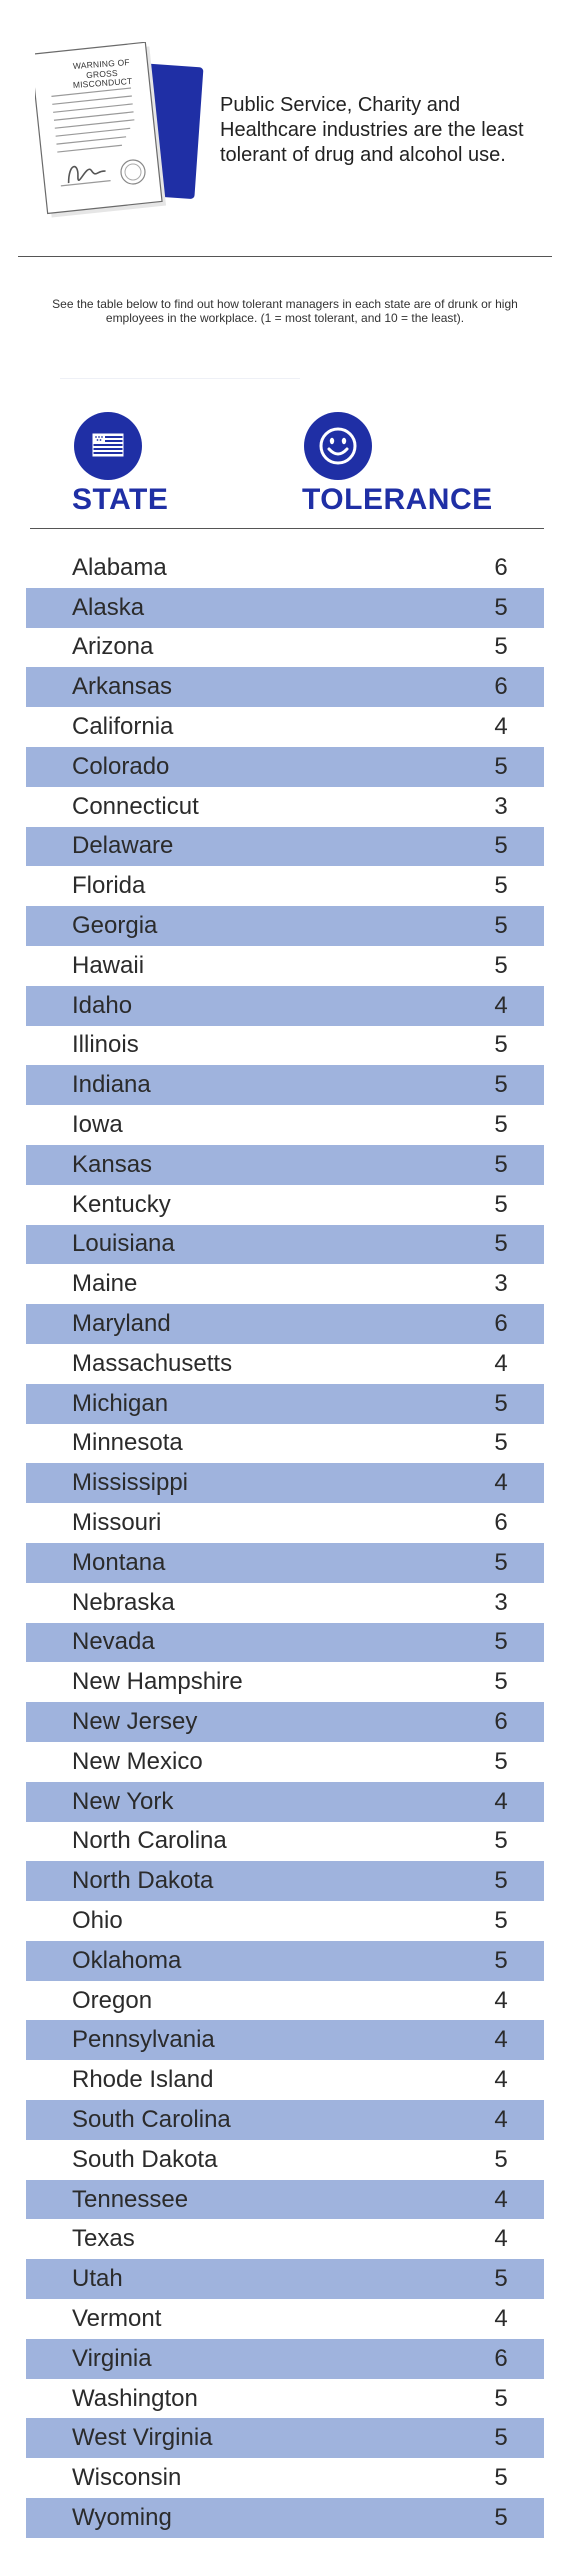 The image size is (567, 2560). I want to click on table-row: Ohio 5, so click(285, 1921).